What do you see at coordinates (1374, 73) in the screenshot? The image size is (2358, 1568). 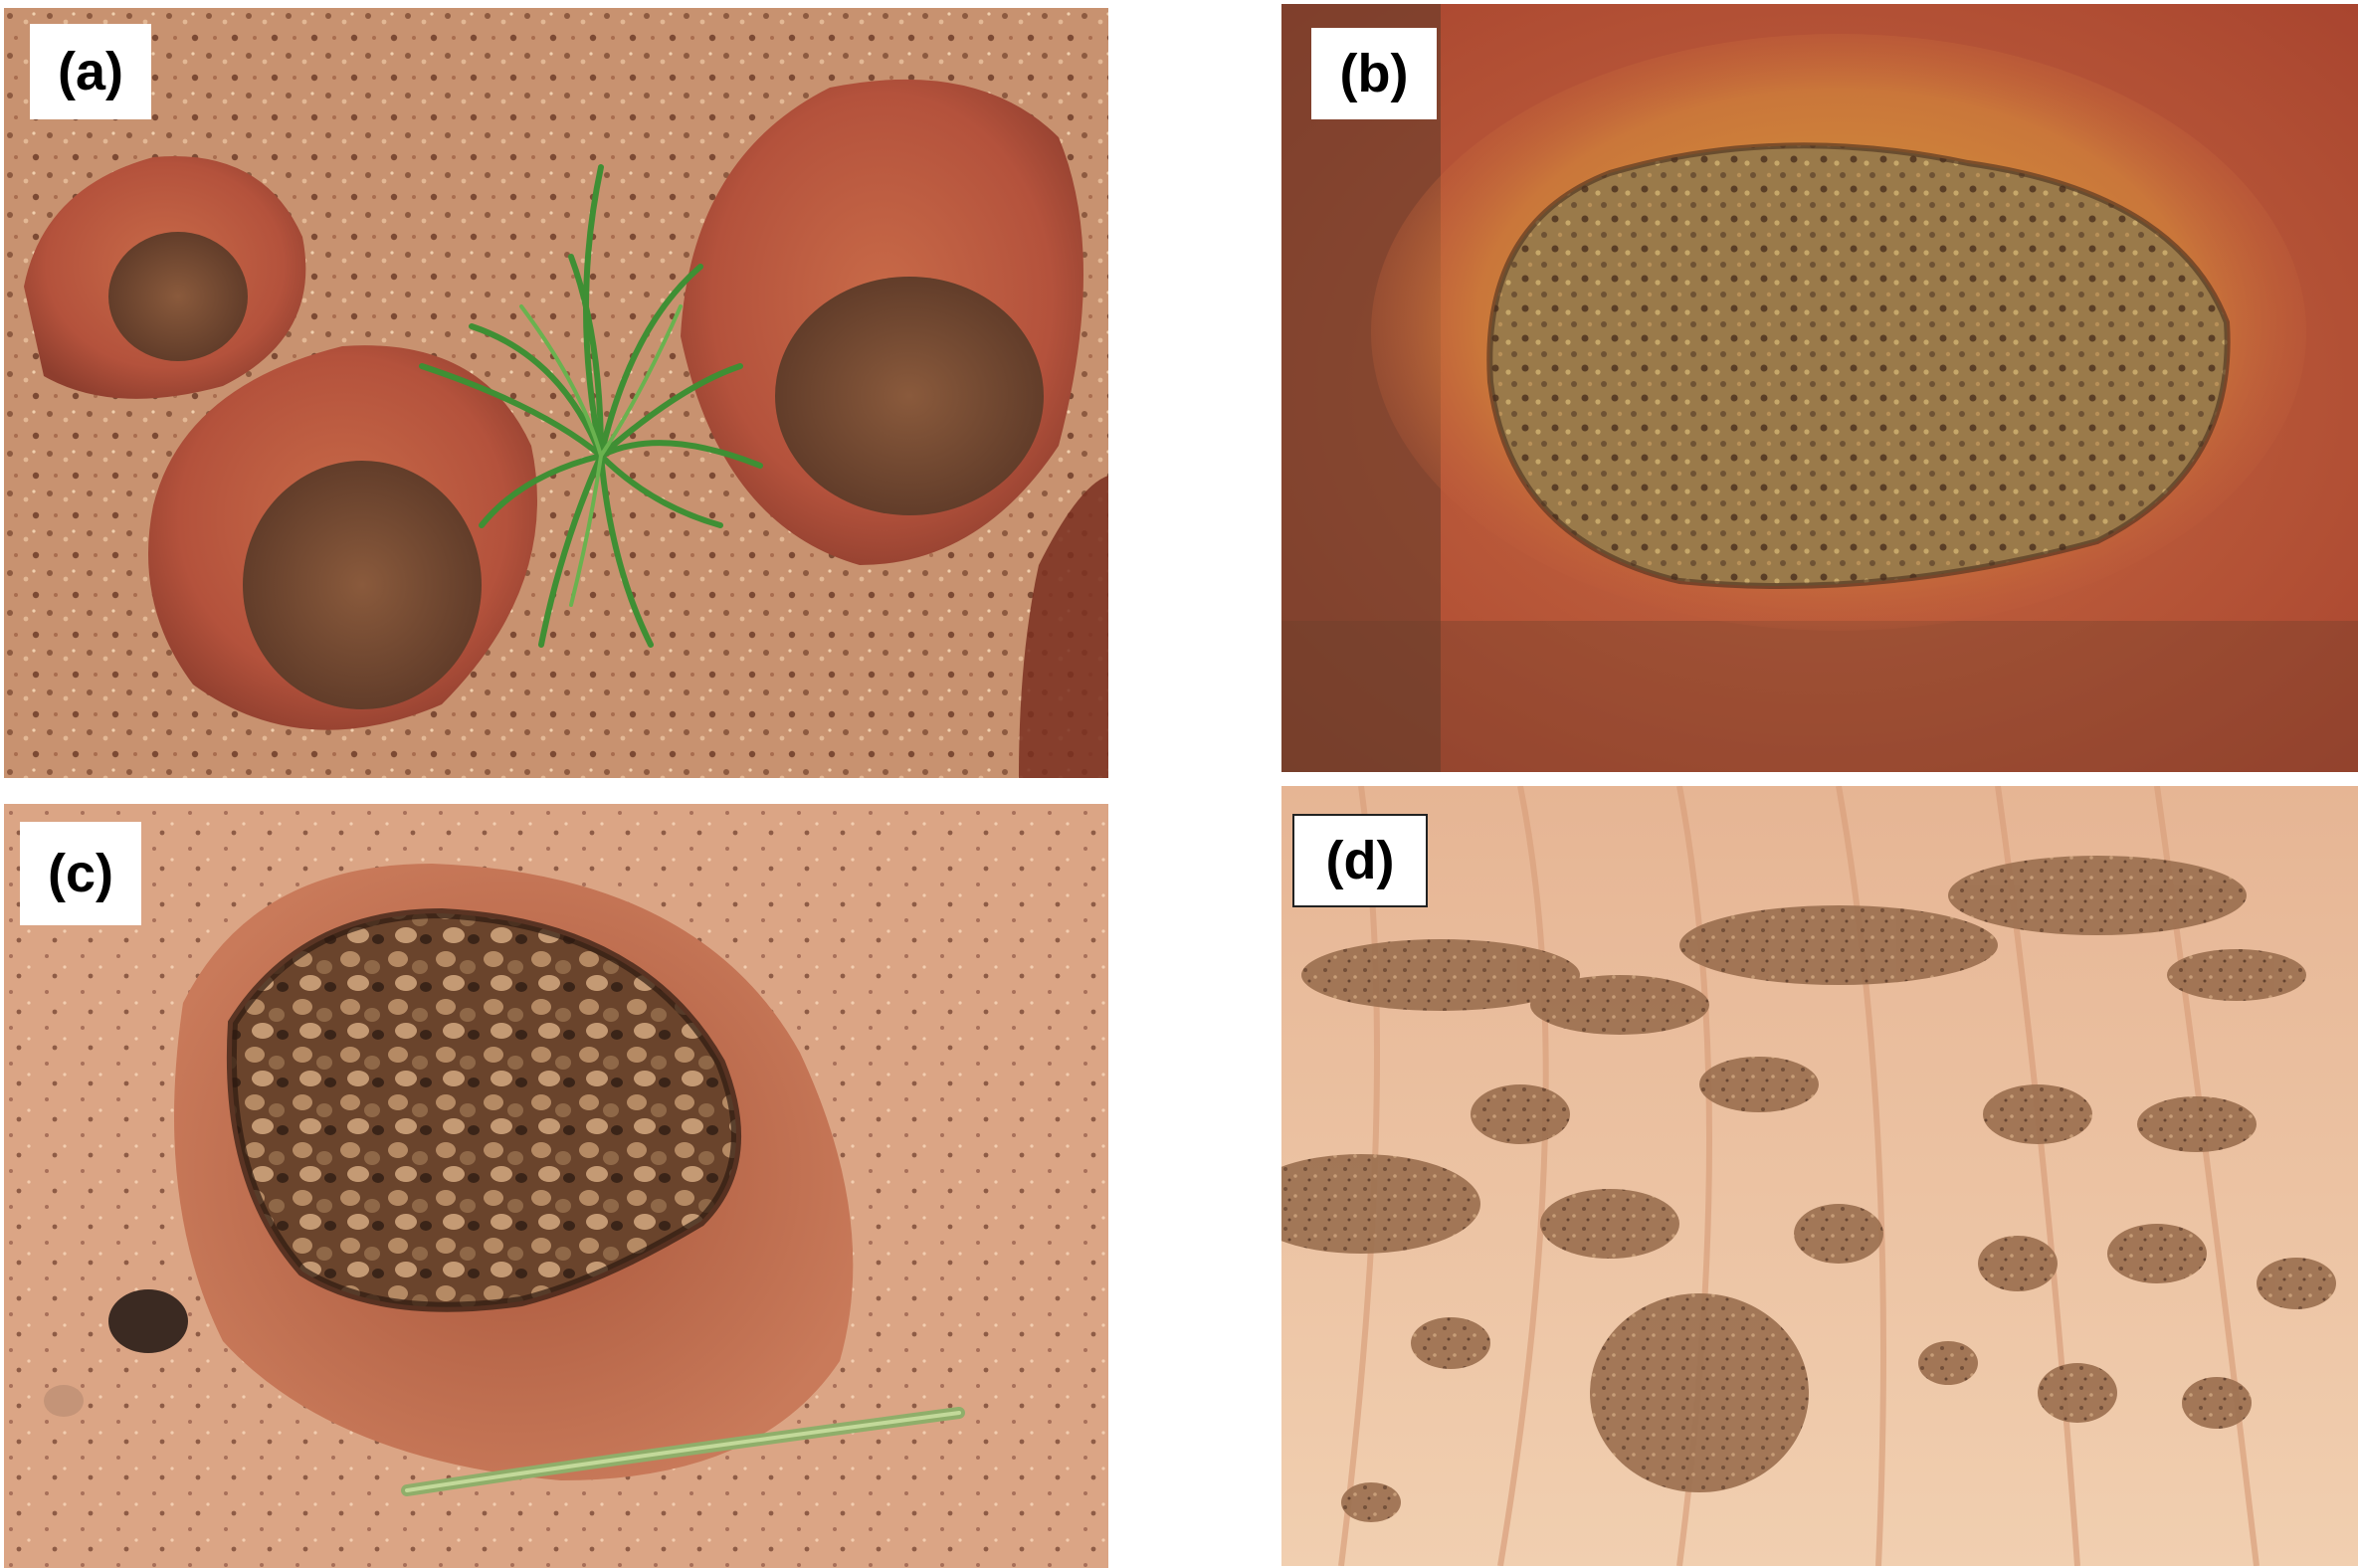 I see `panel-label-b: (b)` at bounding box center [1374, 73].